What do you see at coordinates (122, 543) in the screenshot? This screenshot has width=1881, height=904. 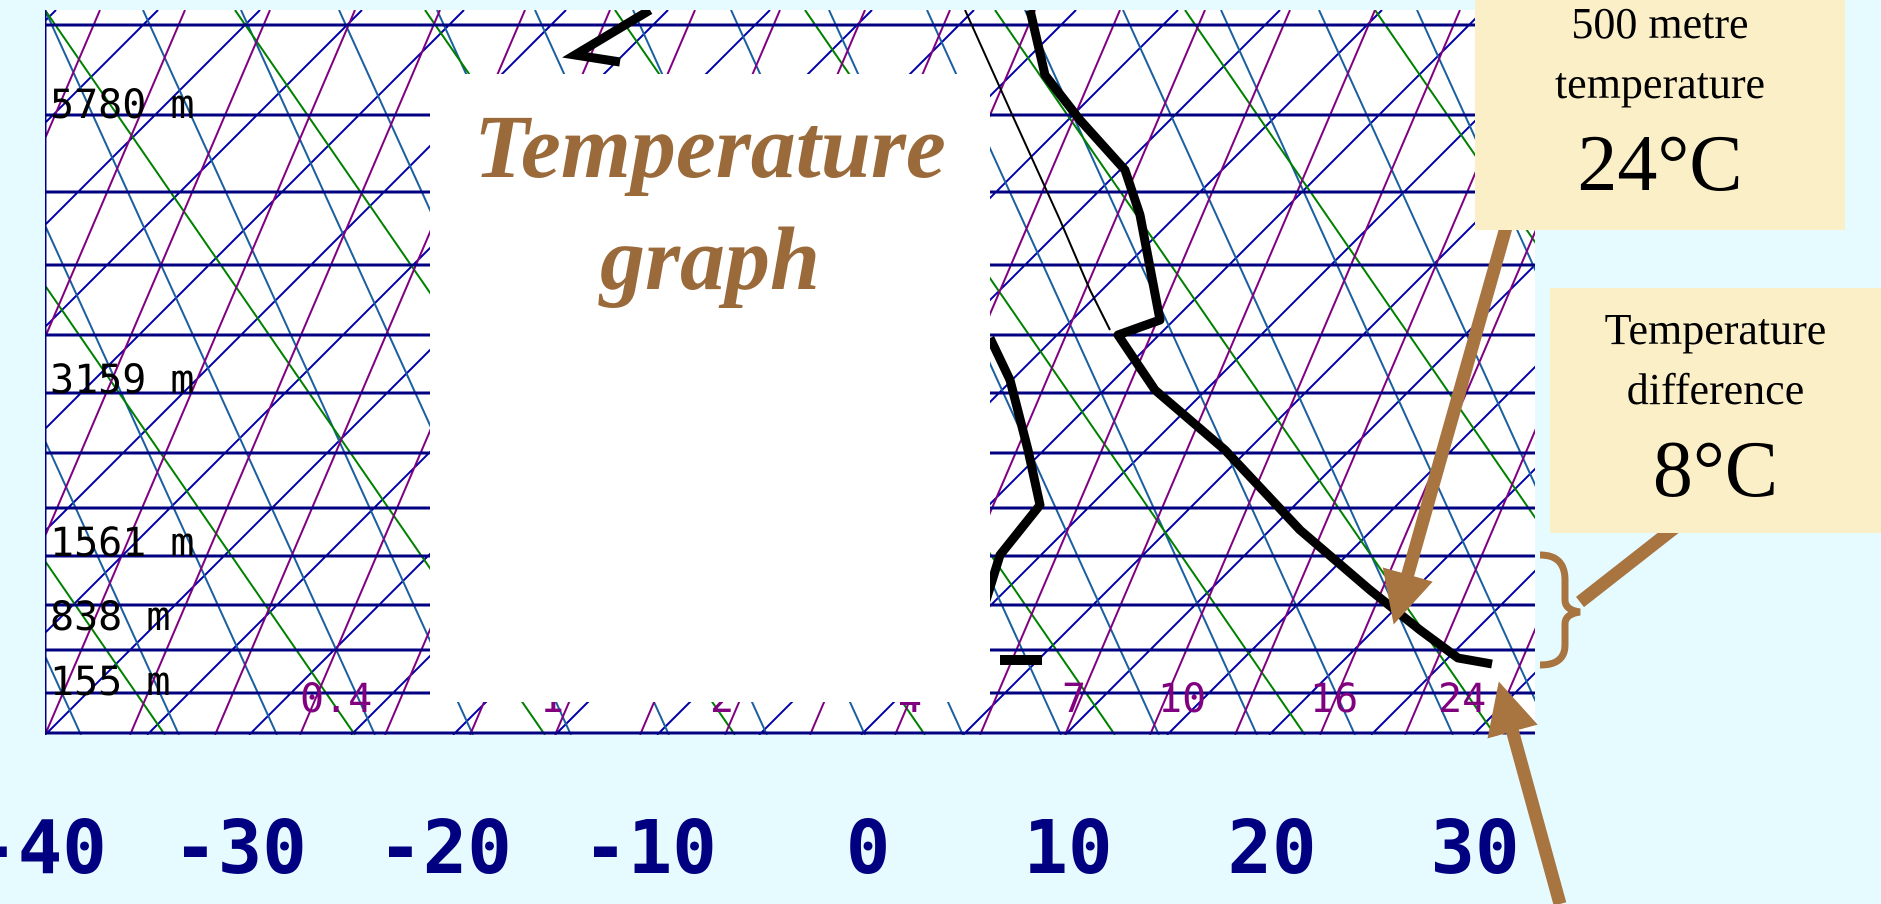 I see `height-label: 1561 m` at bounding box center [122, 543].